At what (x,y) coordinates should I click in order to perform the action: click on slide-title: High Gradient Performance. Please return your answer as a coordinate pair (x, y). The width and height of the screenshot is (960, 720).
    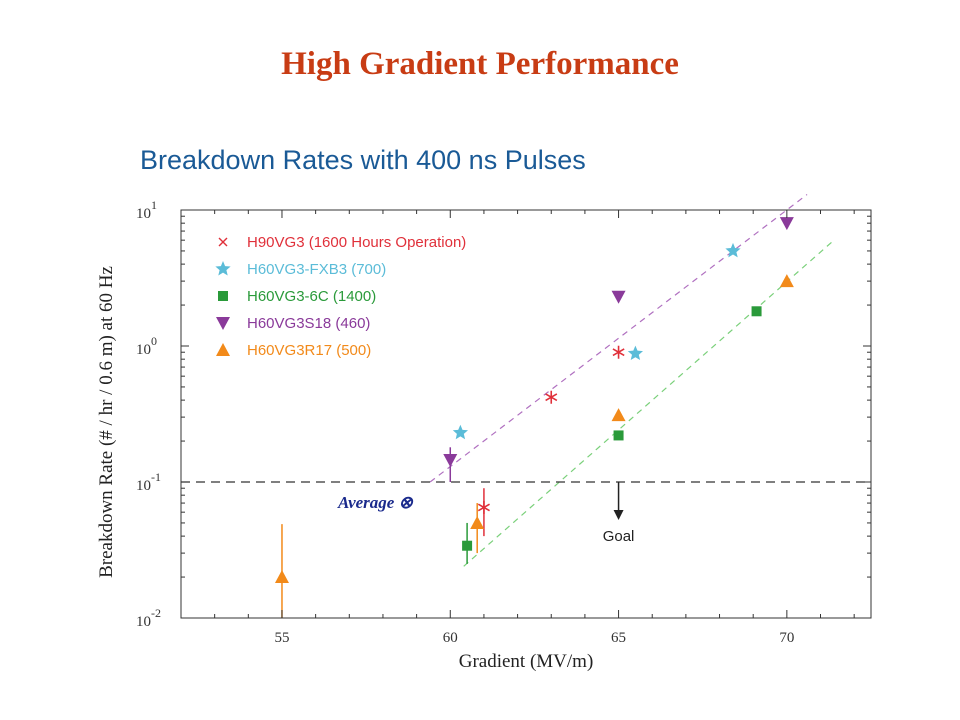
    Looking at the image, I should click on (480, 64).